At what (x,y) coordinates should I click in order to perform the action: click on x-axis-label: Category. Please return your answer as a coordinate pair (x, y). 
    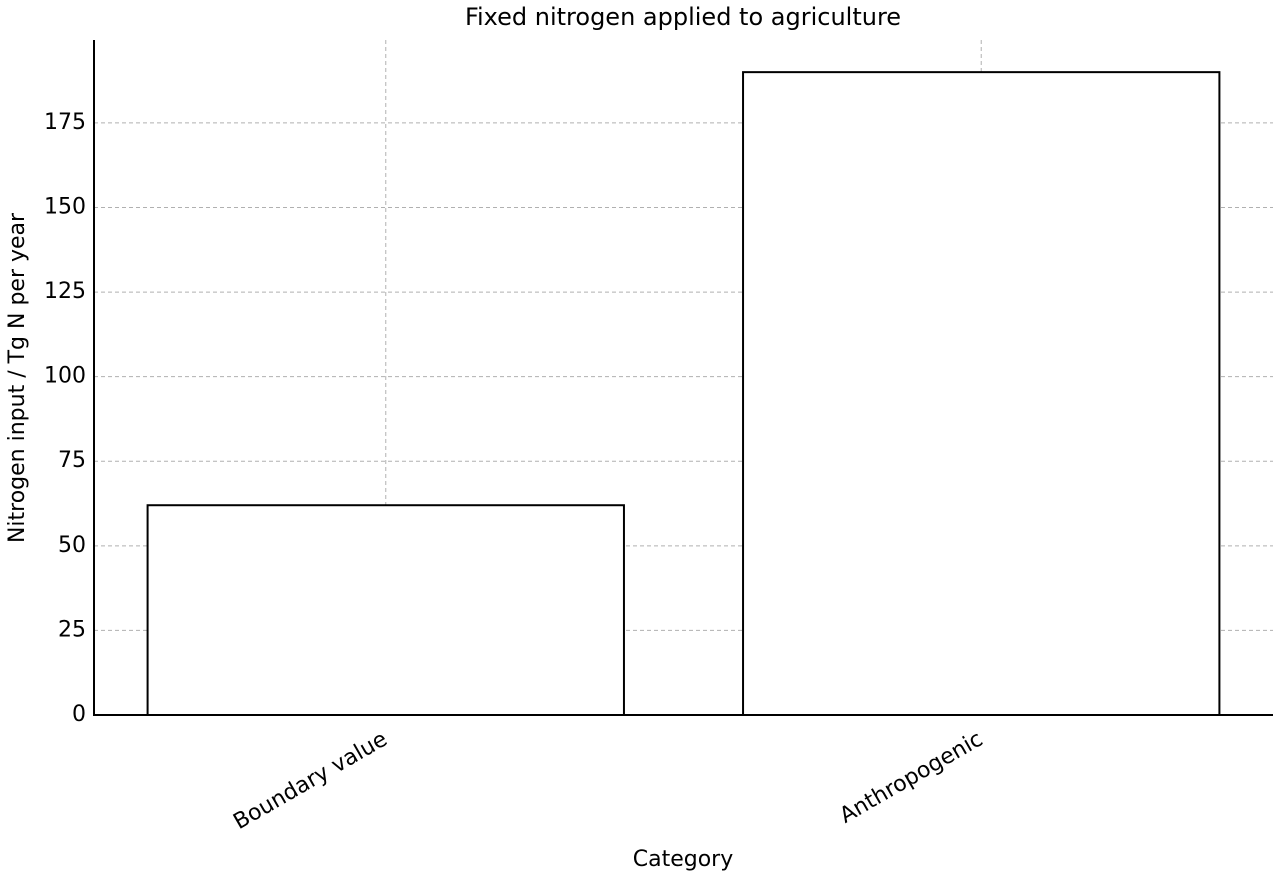
    Looking at the image, I should click on (683, 859).